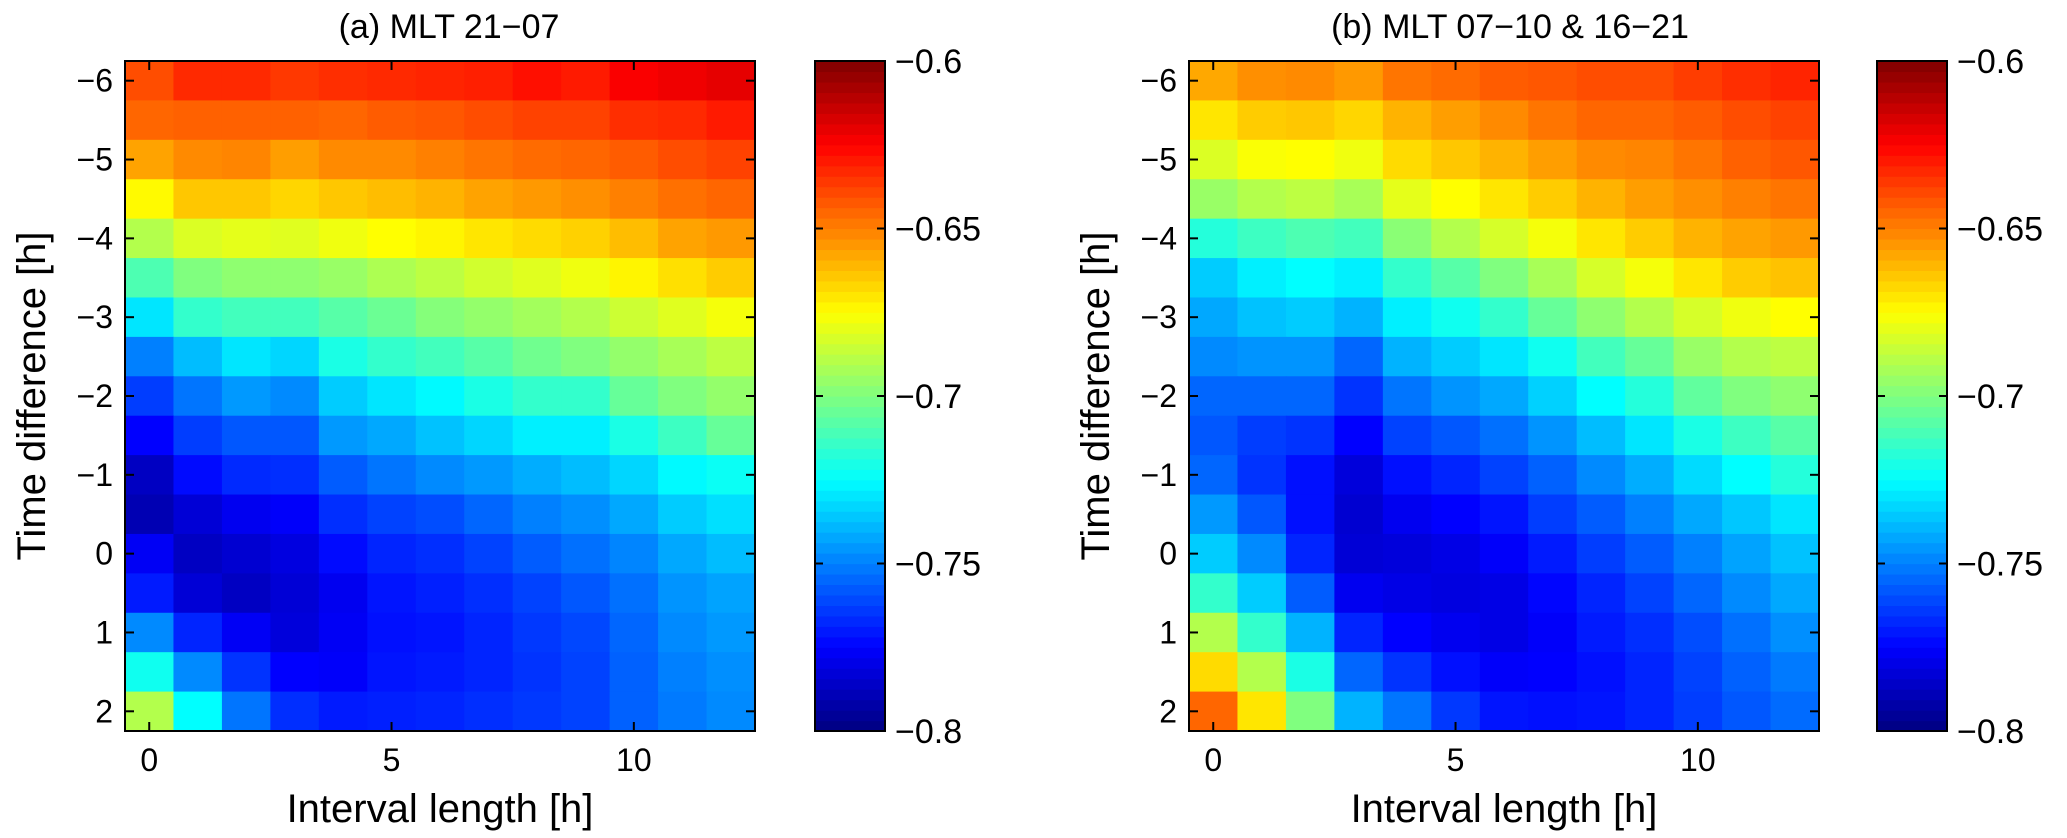  Describe the element at coordinates (1601, 396) in the screenshot. I see `heatmap-cell-r8-c8` at that location.